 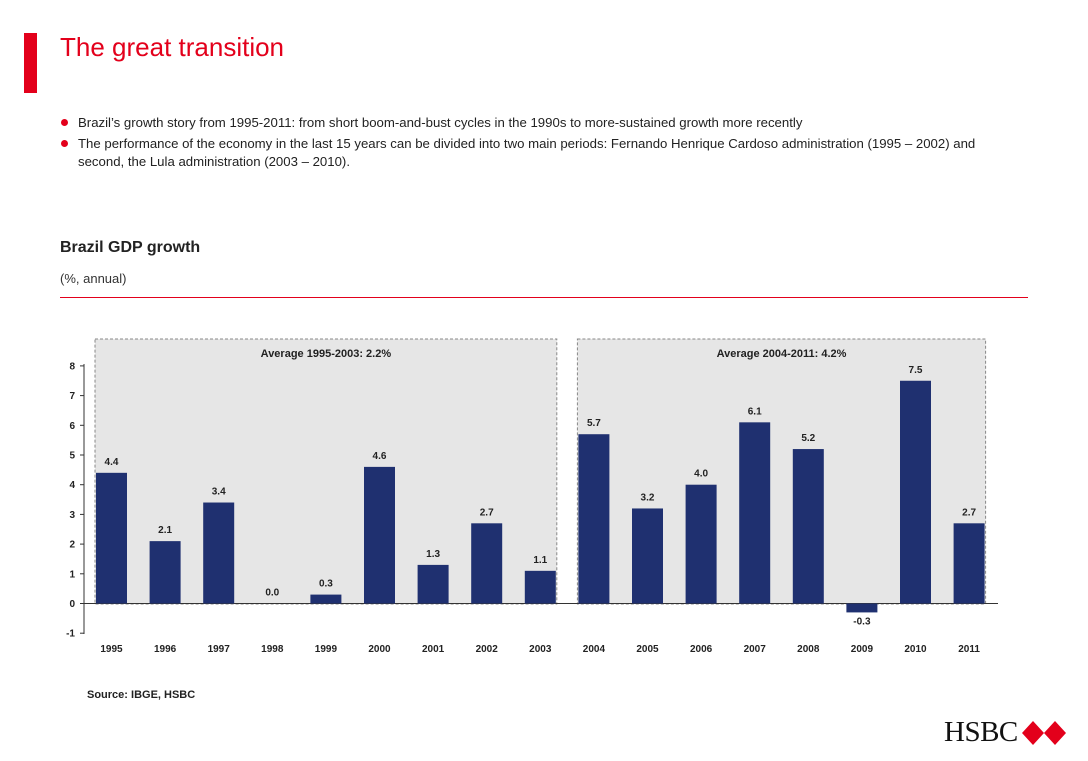 I want to click on average-panel-label: Average 1995-2003: 2.2%, so click(x=326, y=354).